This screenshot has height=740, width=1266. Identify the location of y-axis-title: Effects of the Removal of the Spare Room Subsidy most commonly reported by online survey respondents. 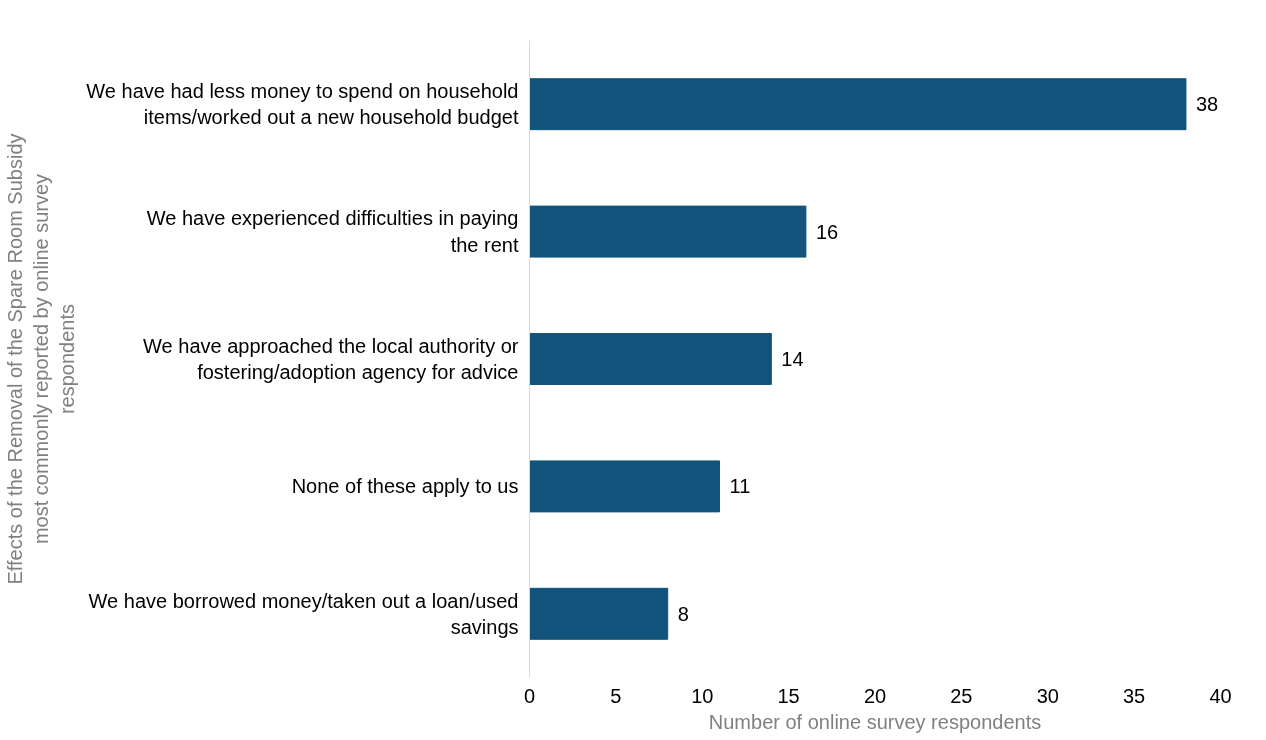
(41, 359).